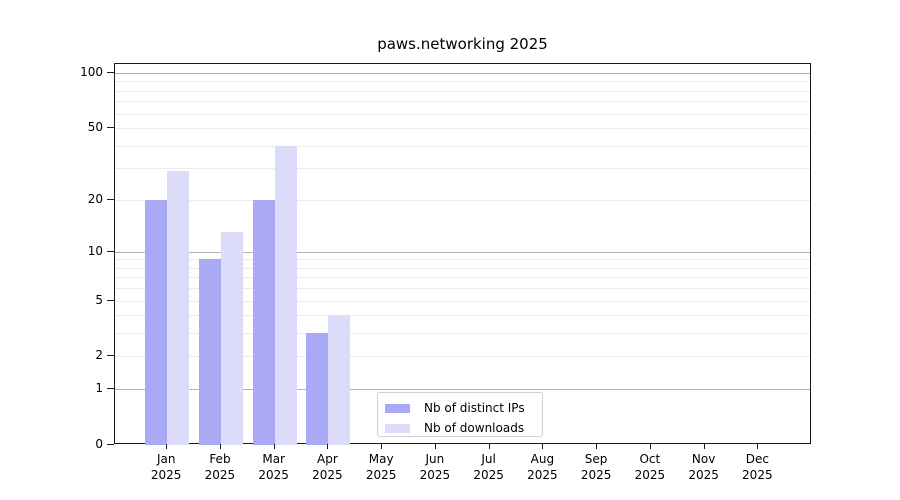 Image resolution: width=900 pixels, height=500 pixels. Describe the element at coordinates (274, 467) in the screenshot. I see `x-tick-label: Mar 2025` at that location.